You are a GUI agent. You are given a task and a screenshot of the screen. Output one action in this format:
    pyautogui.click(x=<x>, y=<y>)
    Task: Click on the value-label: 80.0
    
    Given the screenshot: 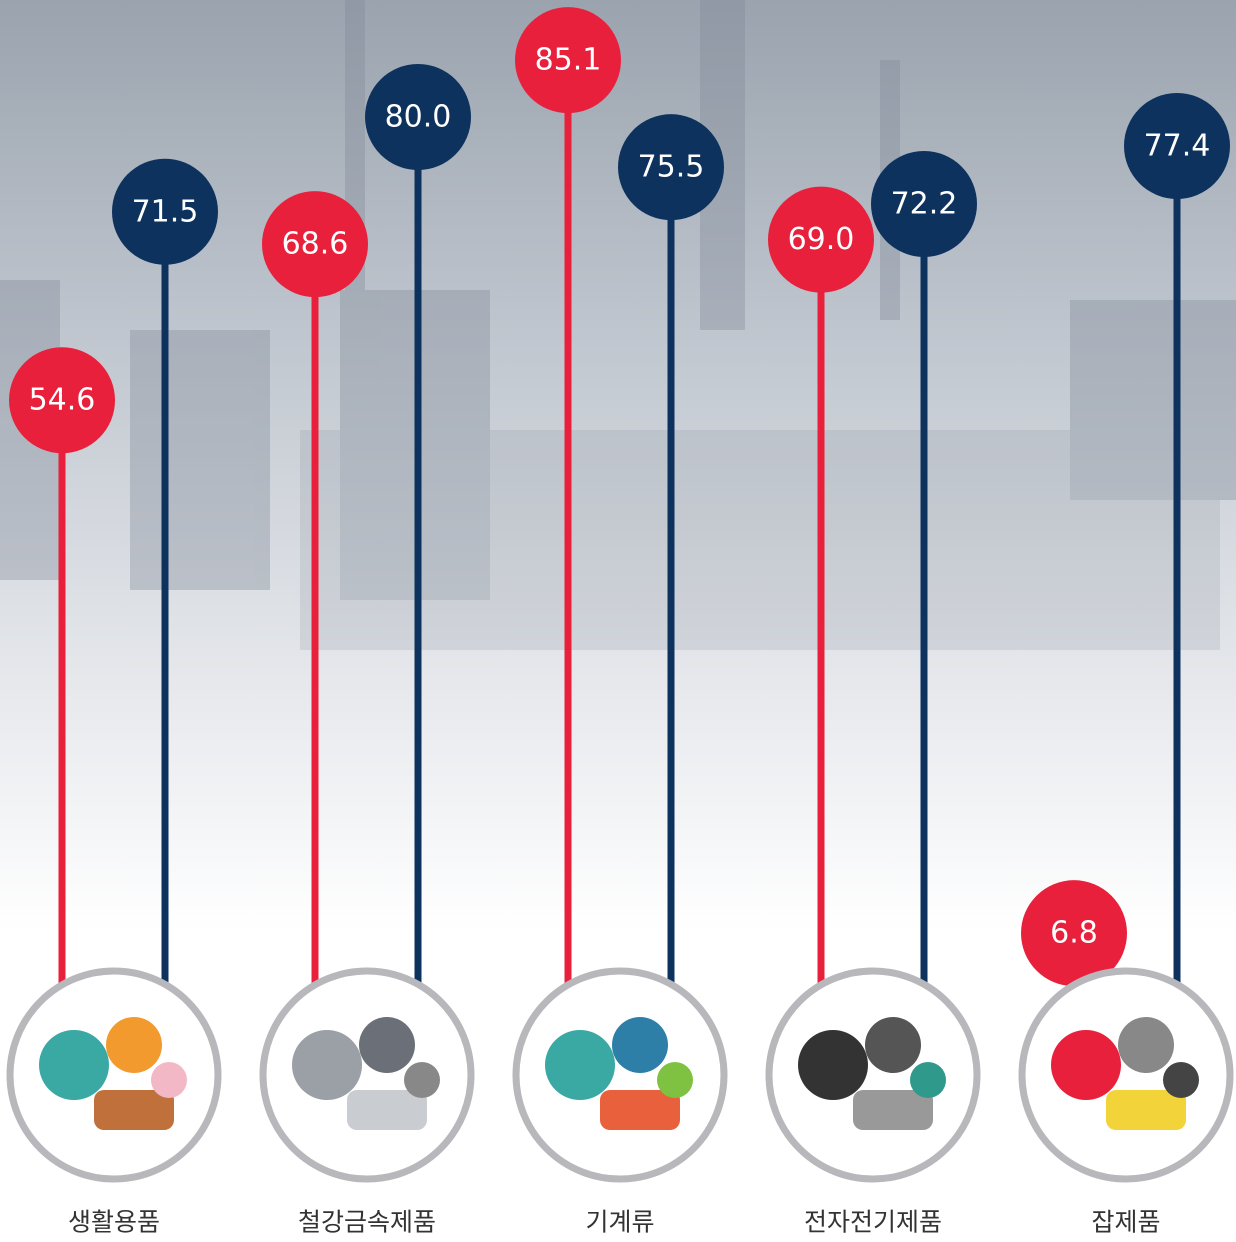 What is the action you would take?
    pyautogui.click(x=418, y=117)
    